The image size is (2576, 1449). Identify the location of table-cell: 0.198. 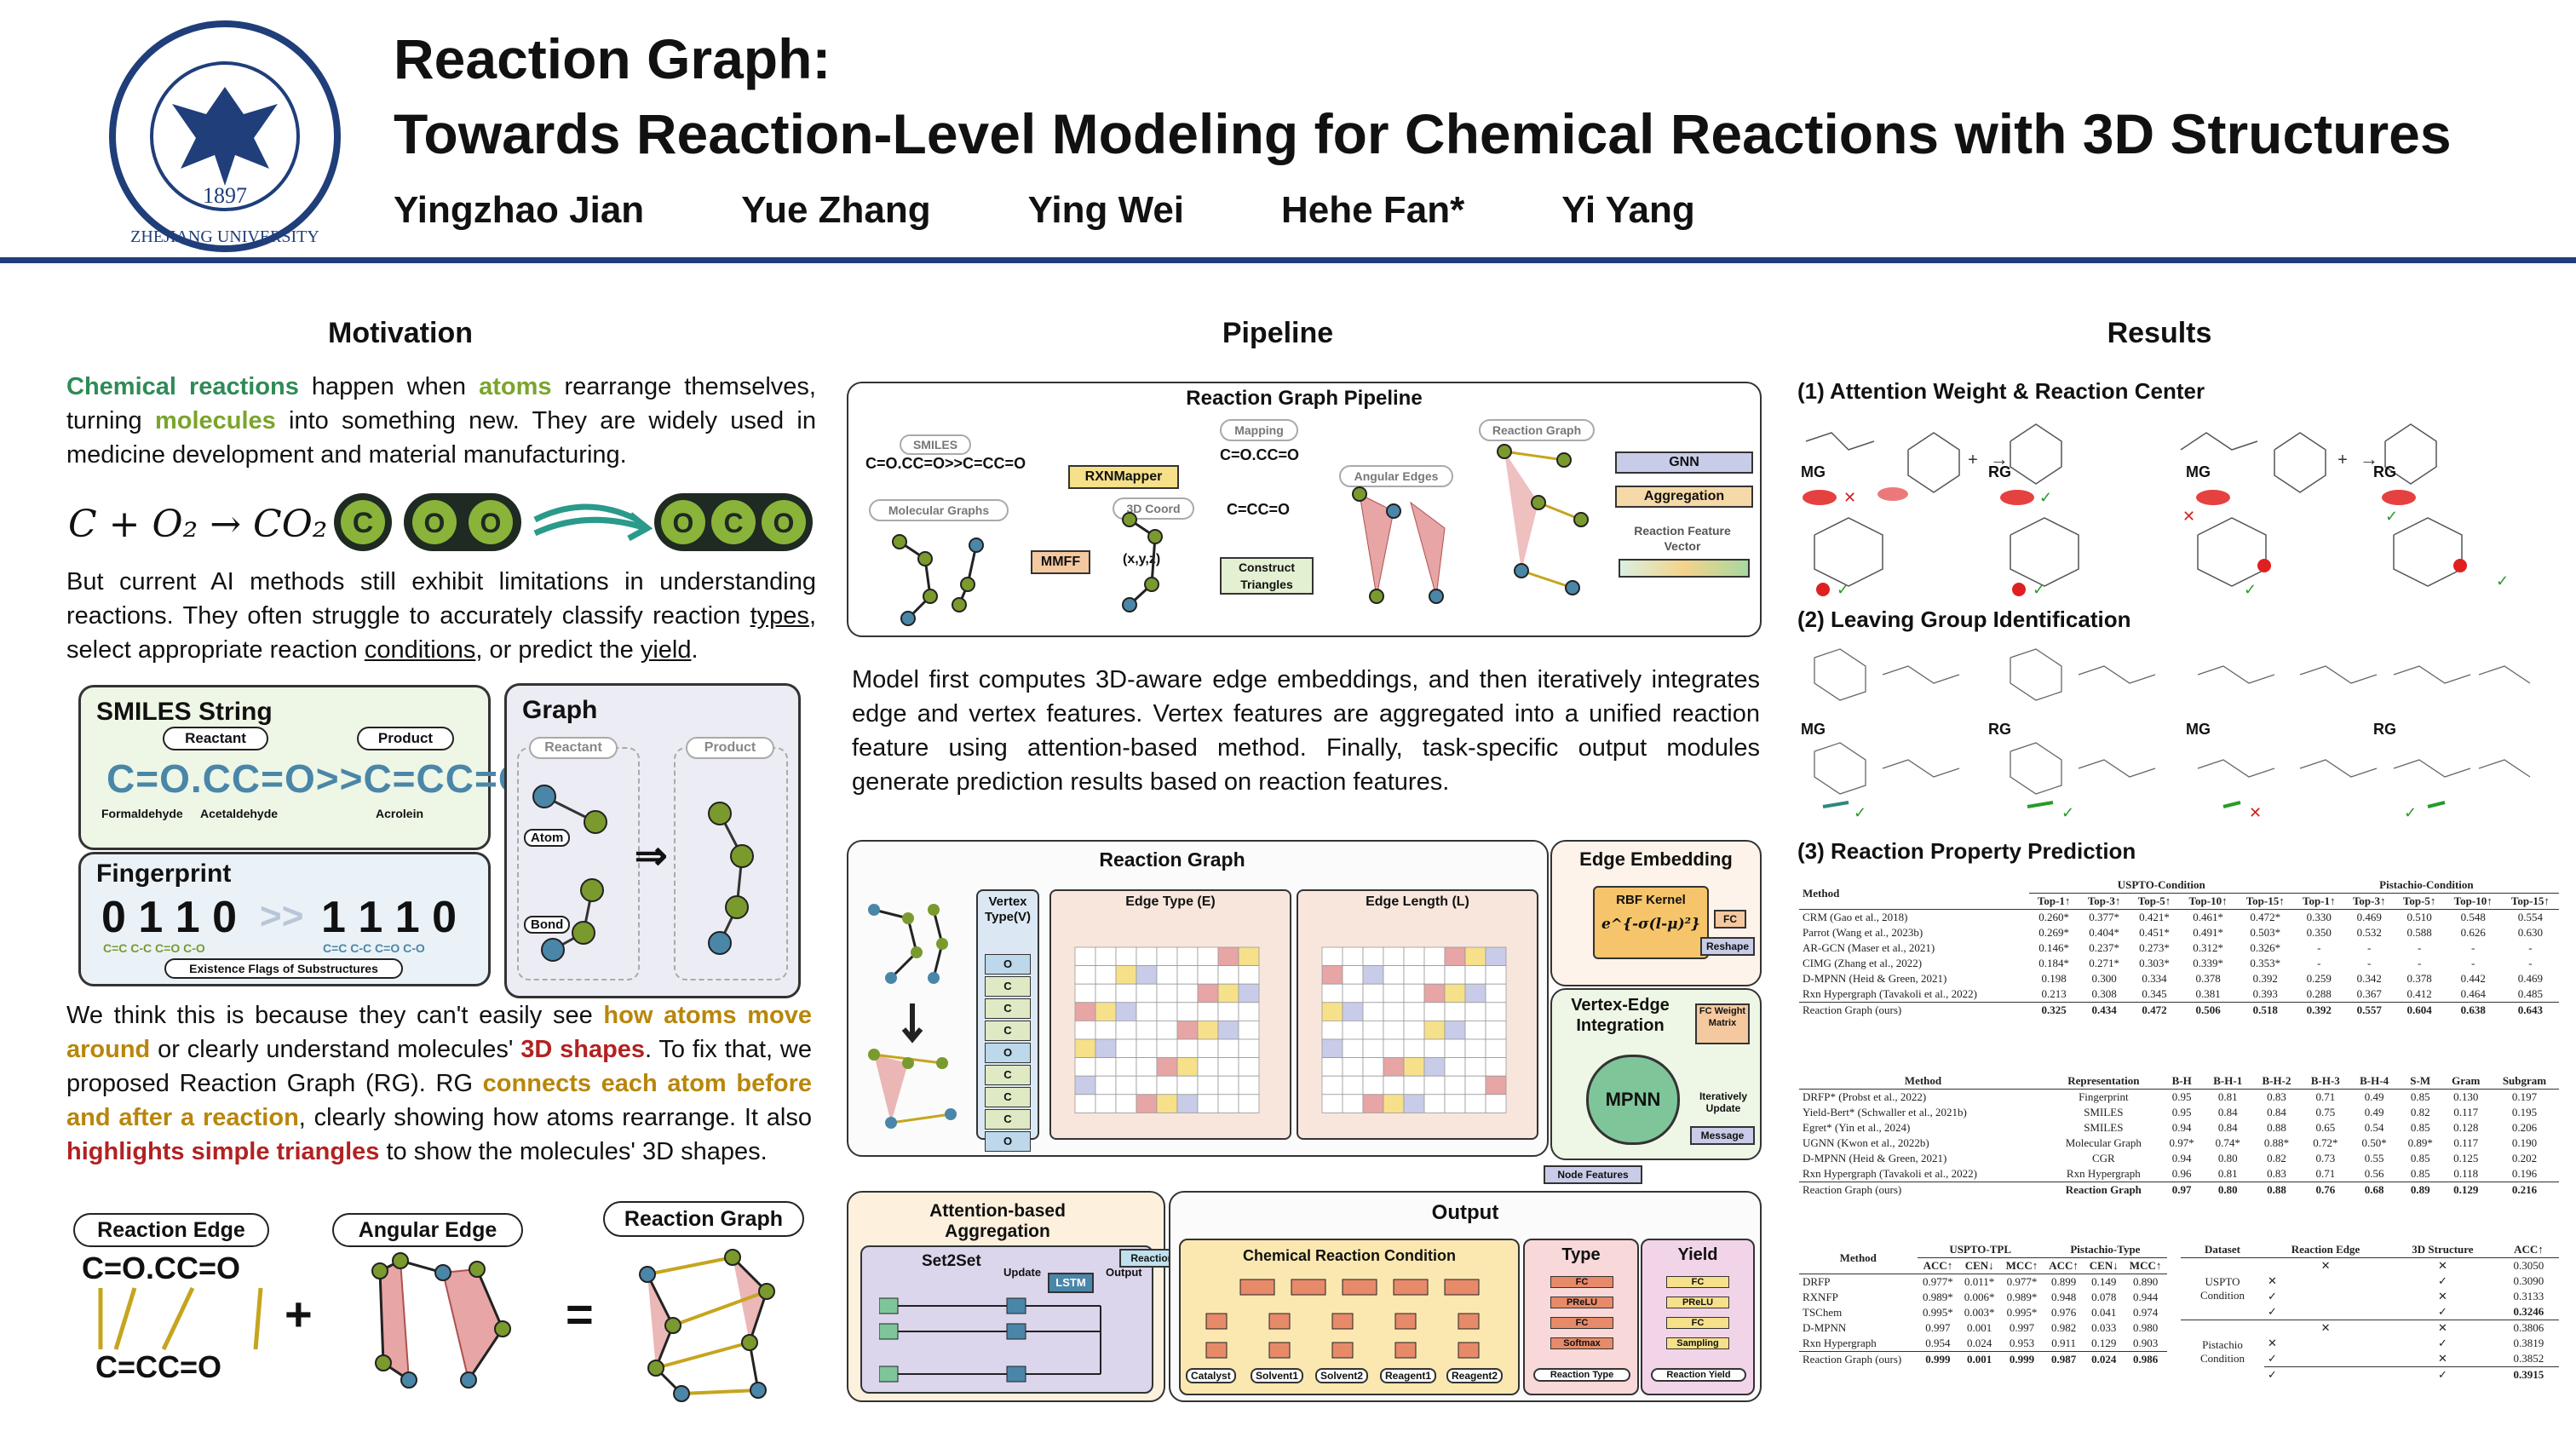
(2054, 979).